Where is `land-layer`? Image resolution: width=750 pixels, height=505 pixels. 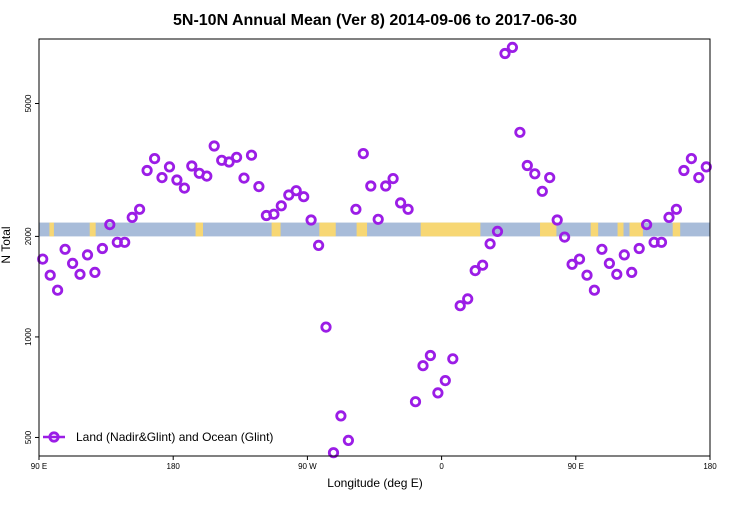
land-layer is located at coordinates (365, 229).